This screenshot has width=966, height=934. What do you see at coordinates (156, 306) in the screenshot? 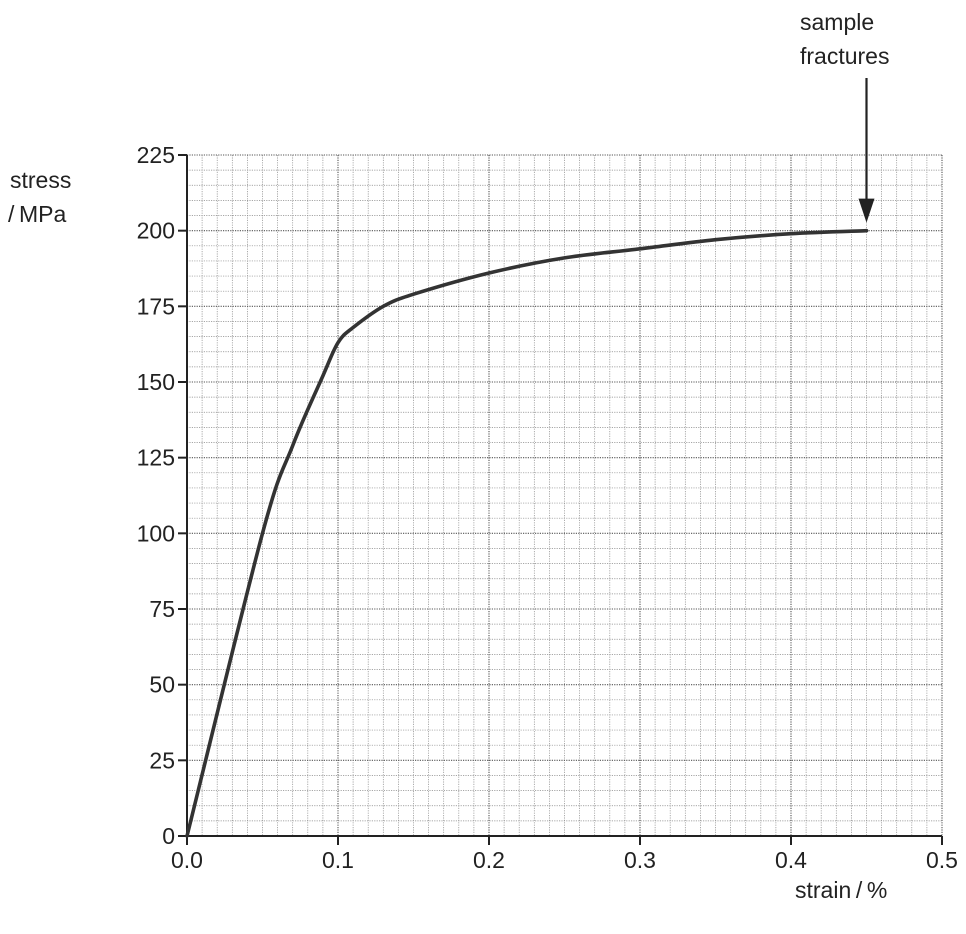
I see `y-tick-label: 175` at bounding box center [156, 306].